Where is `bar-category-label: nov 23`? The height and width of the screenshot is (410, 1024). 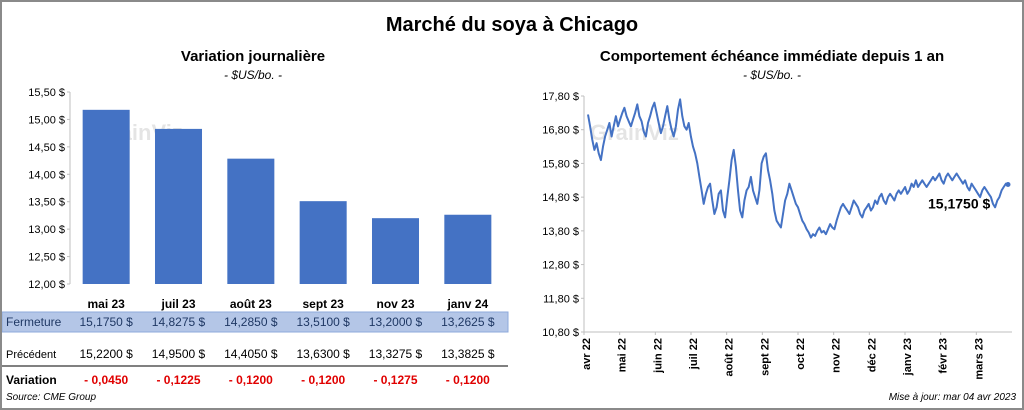
bar-category-label: nov 23 is located at coordinates (395, 304).